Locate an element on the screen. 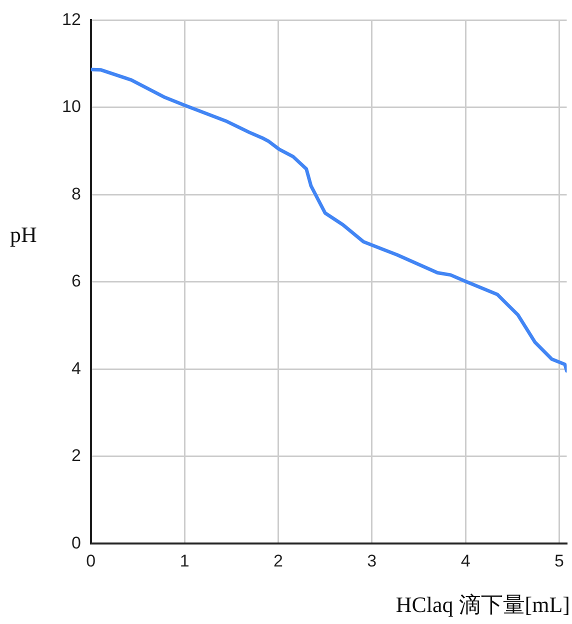 The width and height of the screenshot is (572, 624). x-tick-label: 5 is located at coordinates (559, 560).